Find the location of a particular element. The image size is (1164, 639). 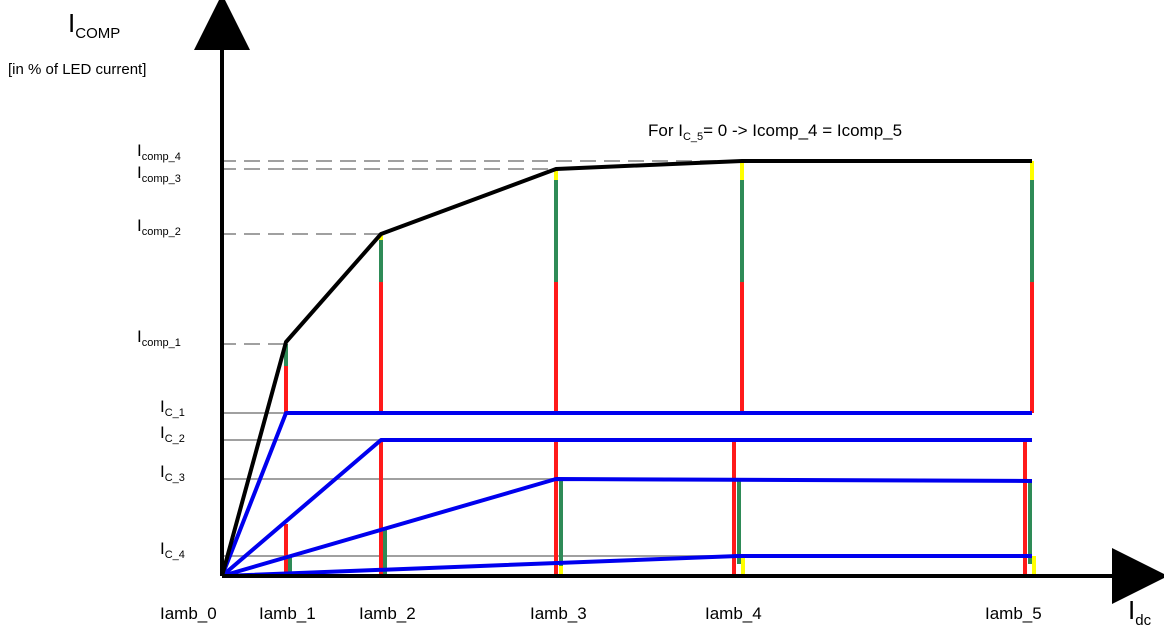

x-axis-title: Idc is located at coordinates (1139, 611).